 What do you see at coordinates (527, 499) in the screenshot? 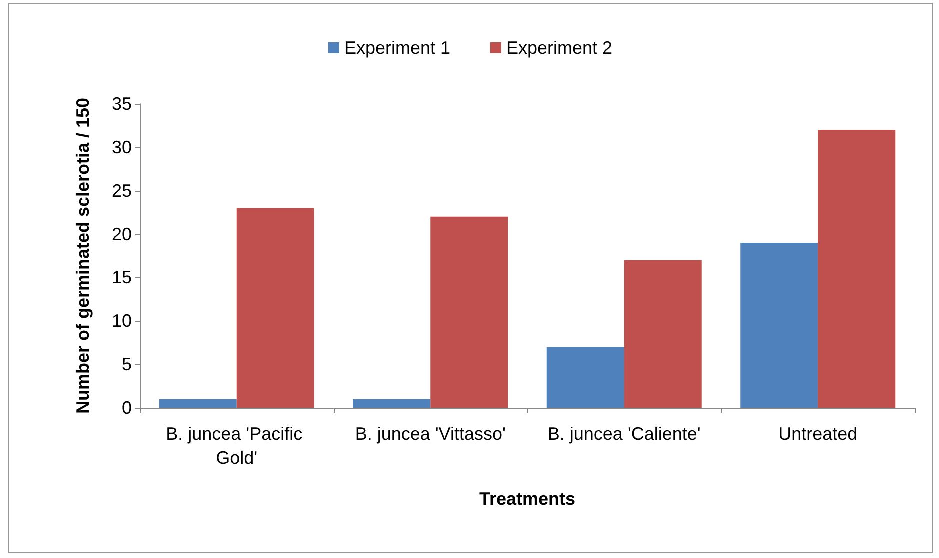
I see `x-axis-title: Treatments` at bounding box center [527, 499].